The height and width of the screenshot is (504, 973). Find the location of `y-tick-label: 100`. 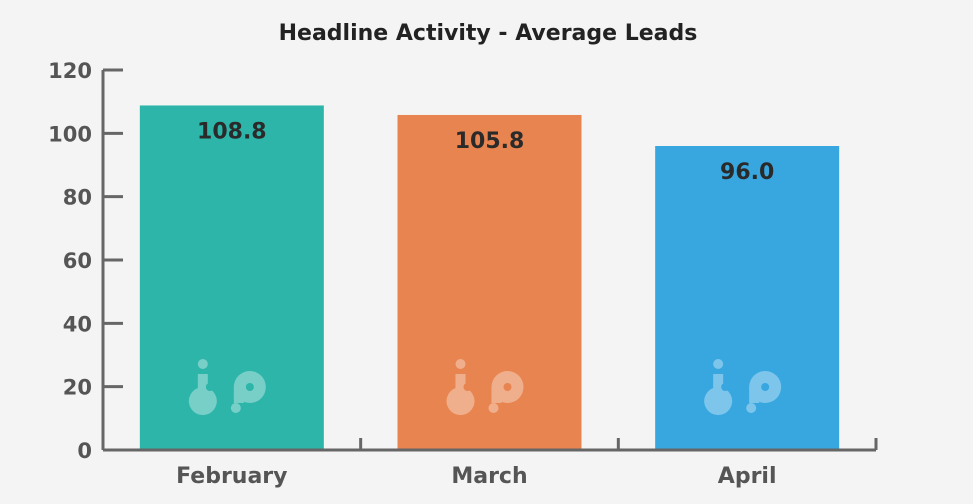

y-tick-label: 100 is located at coordinates (70, 134).